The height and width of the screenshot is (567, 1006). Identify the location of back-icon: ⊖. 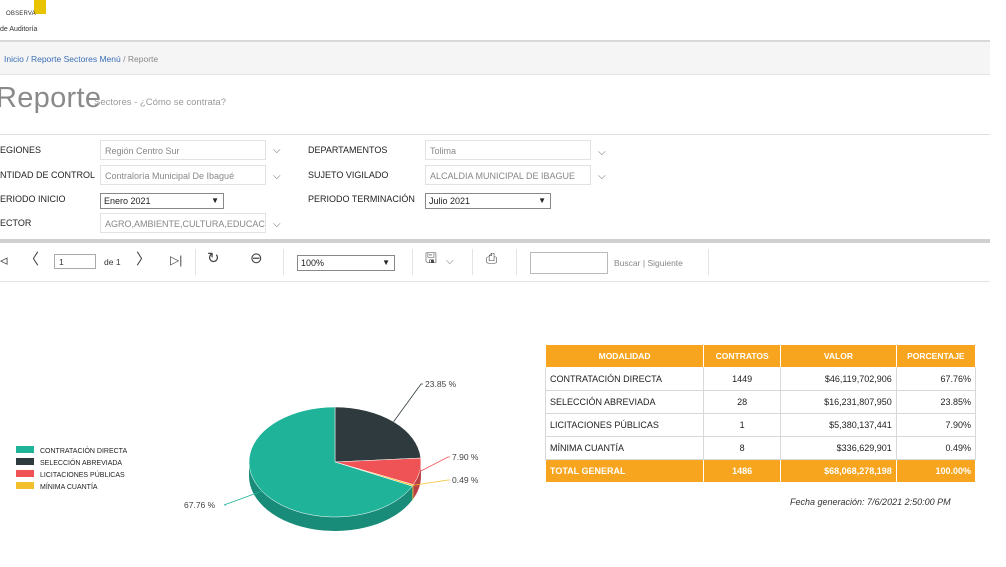
(256, 258).